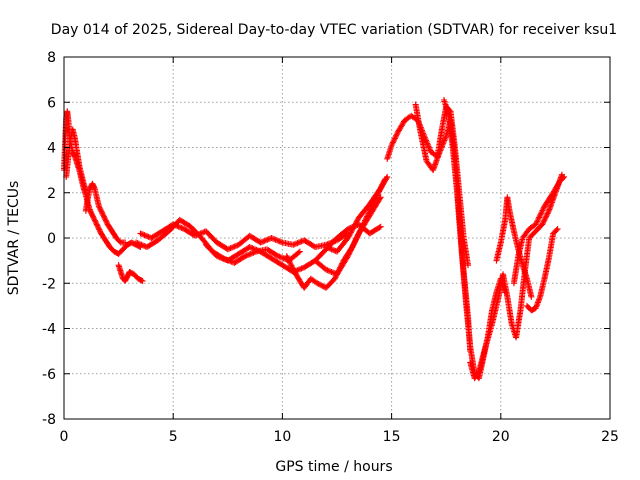  What do you see at coordinates (392, 437) in the screenshot?
I see `x-tick-label: 15` at bounding box center [392, 437].